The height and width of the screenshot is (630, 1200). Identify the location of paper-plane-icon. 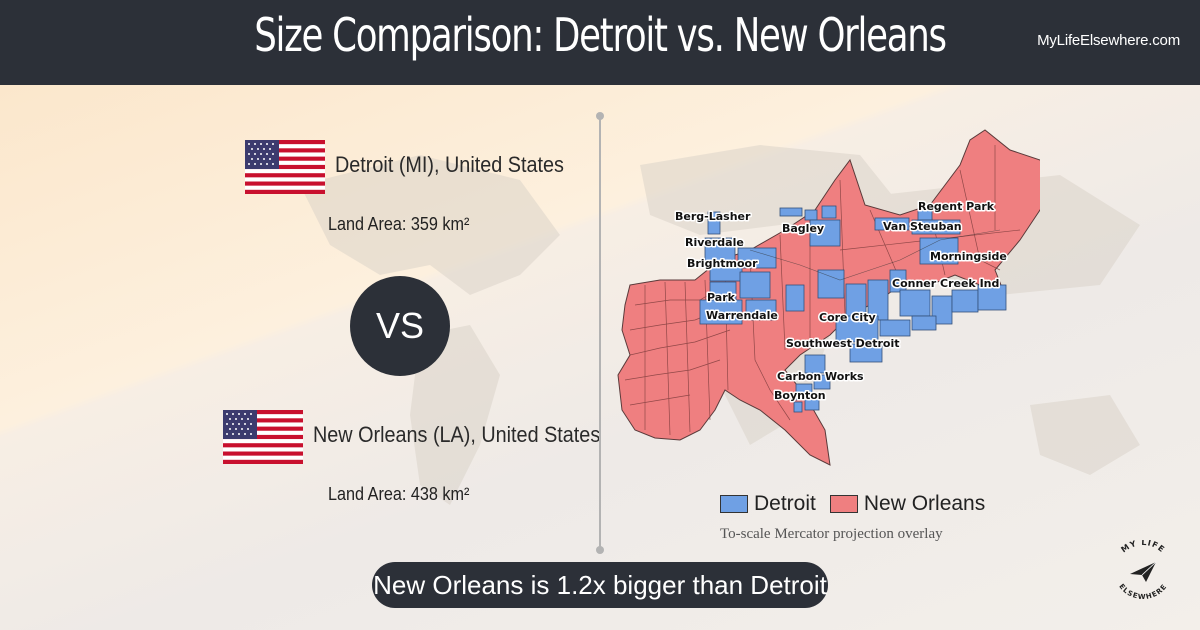
(1143, 571).